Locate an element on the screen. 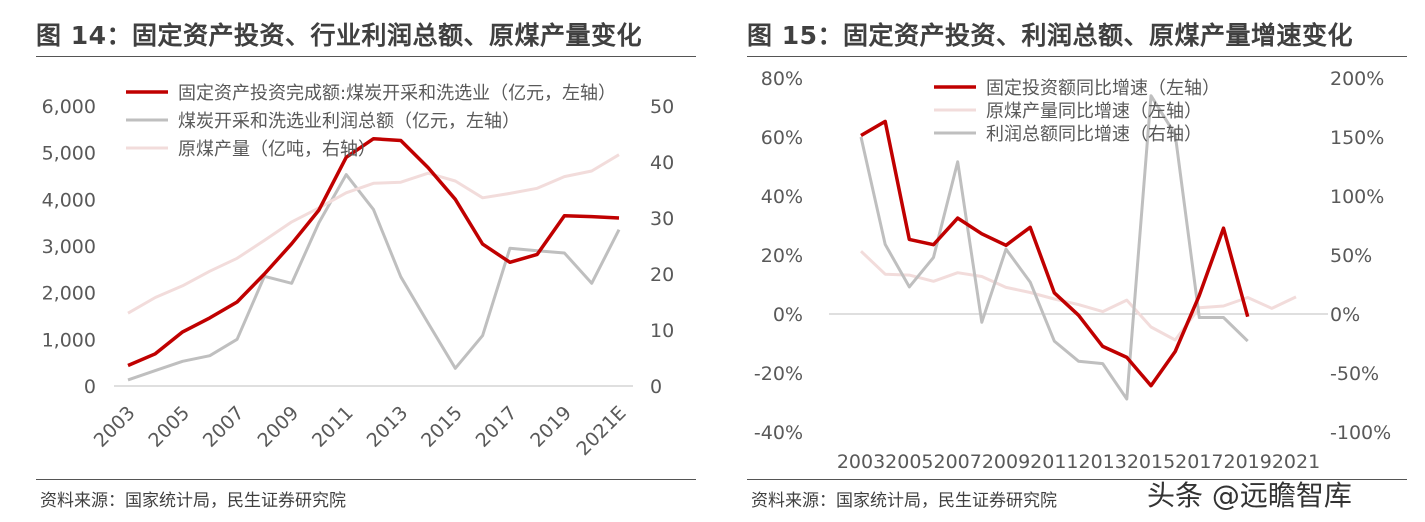 This screenshot has height=522, width=1425. y-right-tick-label: 0 is located at coordinates (656, 387).